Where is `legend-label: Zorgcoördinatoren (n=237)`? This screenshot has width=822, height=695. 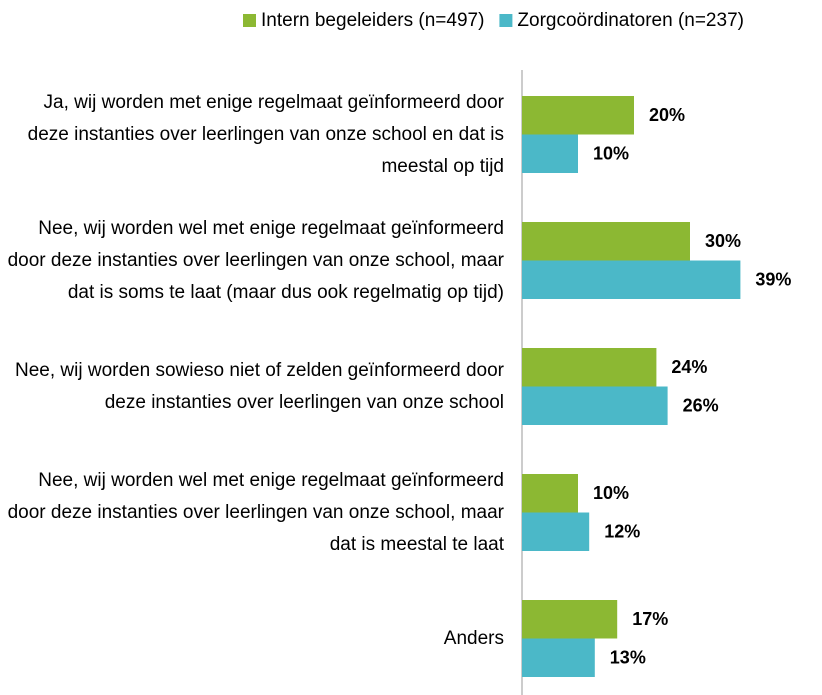
legend-label: Zorgcoördinatoren (n=237) is located at coordinates (630, 20).